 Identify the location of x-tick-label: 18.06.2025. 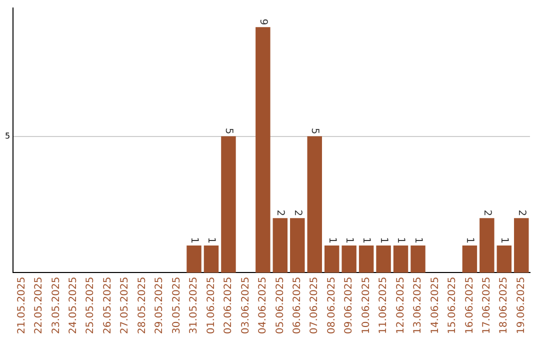
(504, 305).